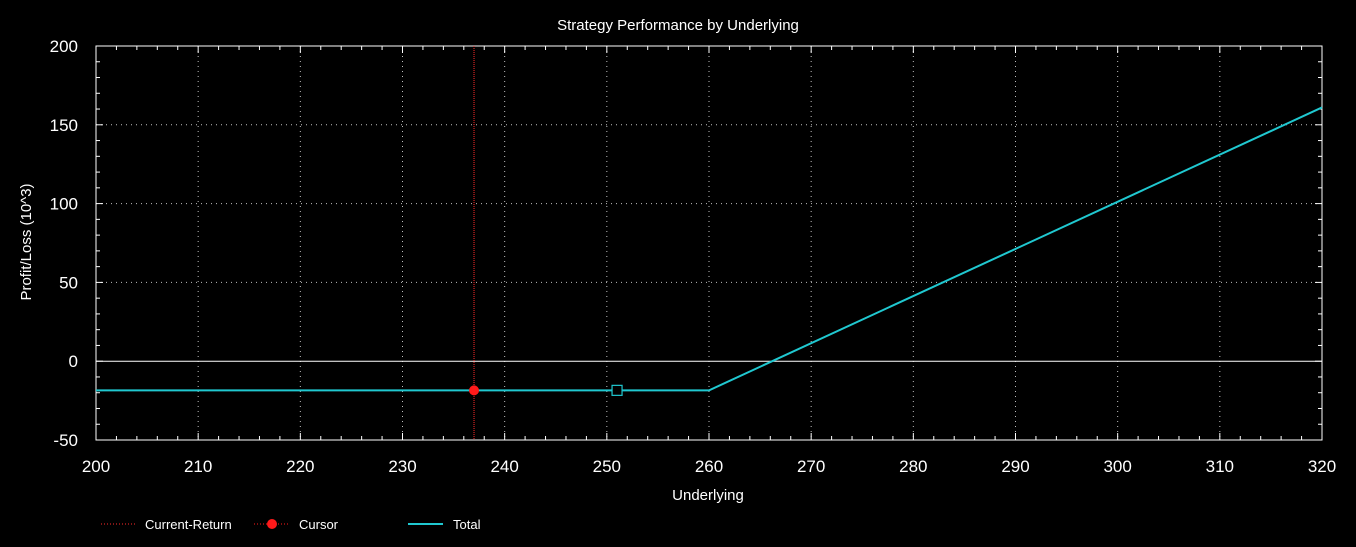  I want to click on x-axis-label: Underlying, so click(708, 495).